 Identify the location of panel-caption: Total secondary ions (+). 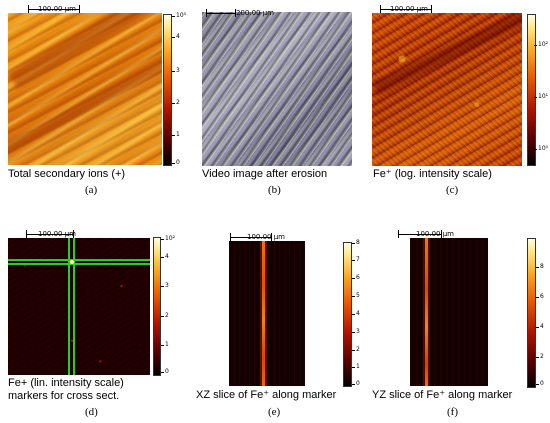
(67, 174).